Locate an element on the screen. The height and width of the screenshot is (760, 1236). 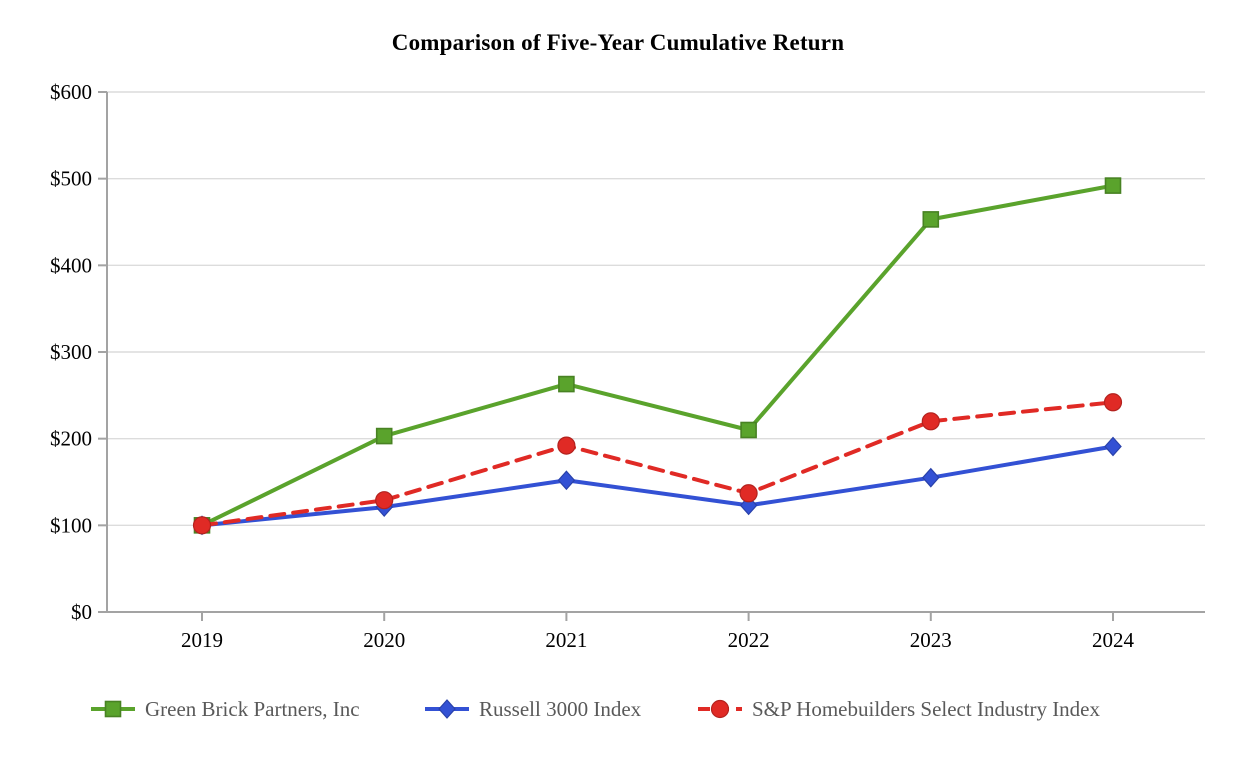
legend-label: Green Brick Partners, Inc is located at coordinates (252, 708).